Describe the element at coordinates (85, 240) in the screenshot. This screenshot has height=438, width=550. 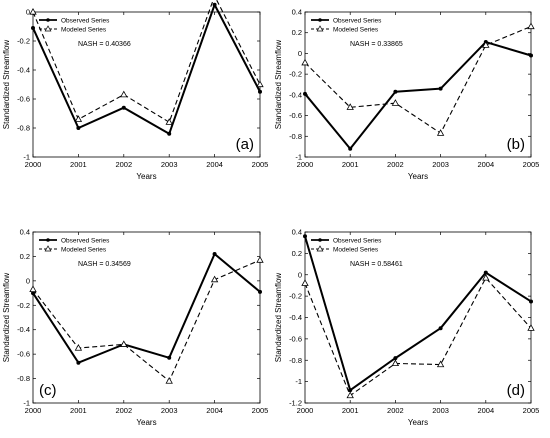
I see `legend-label: Observed Series` at that location.